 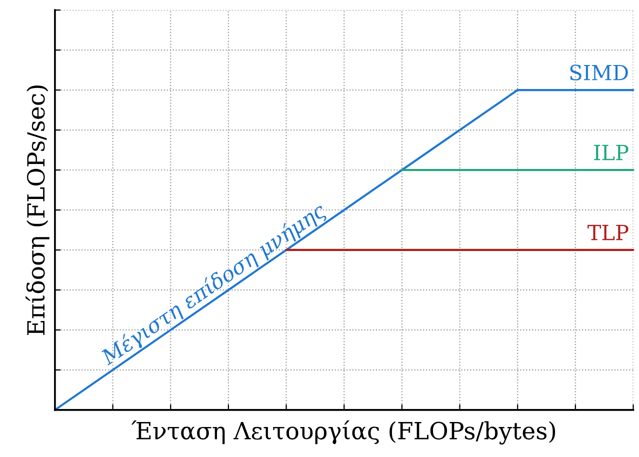 What do you see at coordinates (599, 72) in the screenshot?
I see `series-label: SIMD` at bounding box center [599, 72].